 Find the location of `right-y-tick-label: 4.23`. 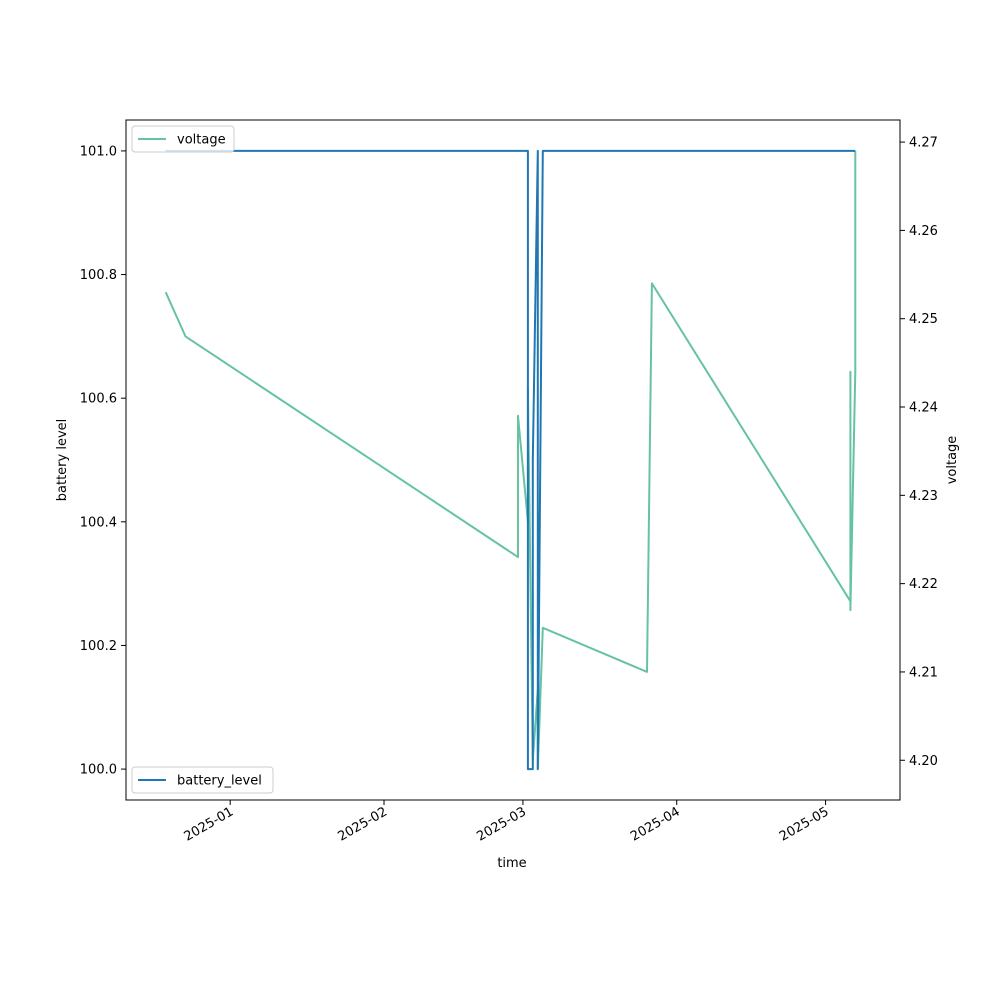

right-y-tick-label: 4.23 is located at coordinates (923, 496).